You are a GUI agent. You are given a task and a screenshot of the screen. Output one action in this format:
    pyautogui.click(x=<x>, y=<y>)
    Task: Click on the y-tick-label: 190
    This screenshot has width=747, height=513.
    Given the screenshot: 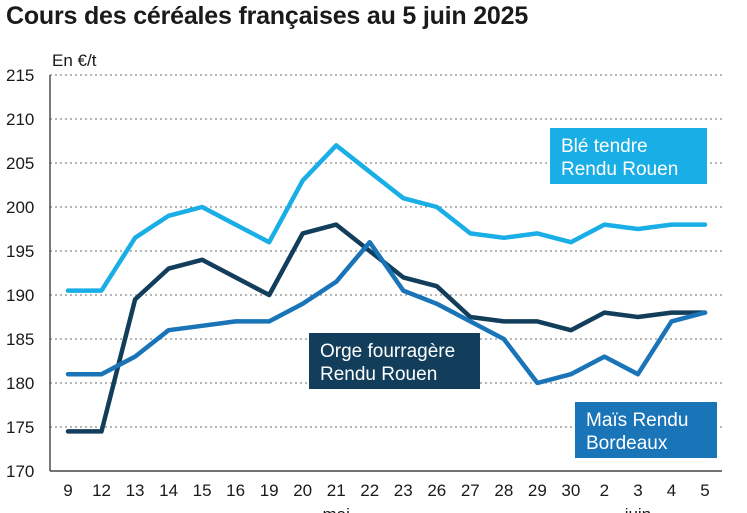 What is the action you would take?
    pyautogui.click(x=20, y=295)
    